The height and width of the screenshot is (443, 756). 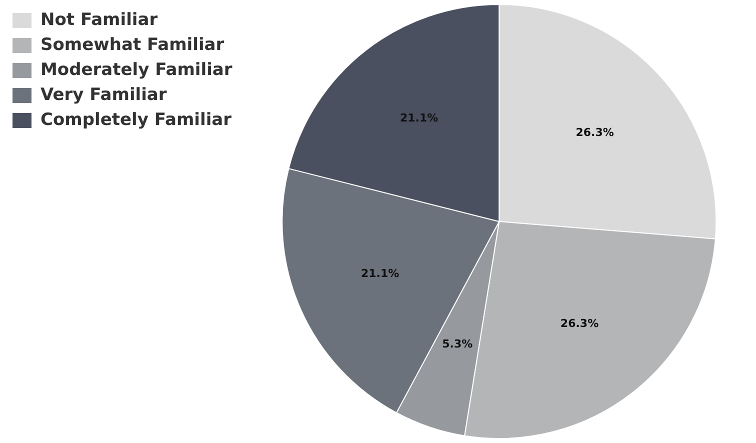 What do you see at coordinates (132, 44) in the screenshot?
I see `legend-label: Somewhat Familiar` at bounding box center [132, 44].